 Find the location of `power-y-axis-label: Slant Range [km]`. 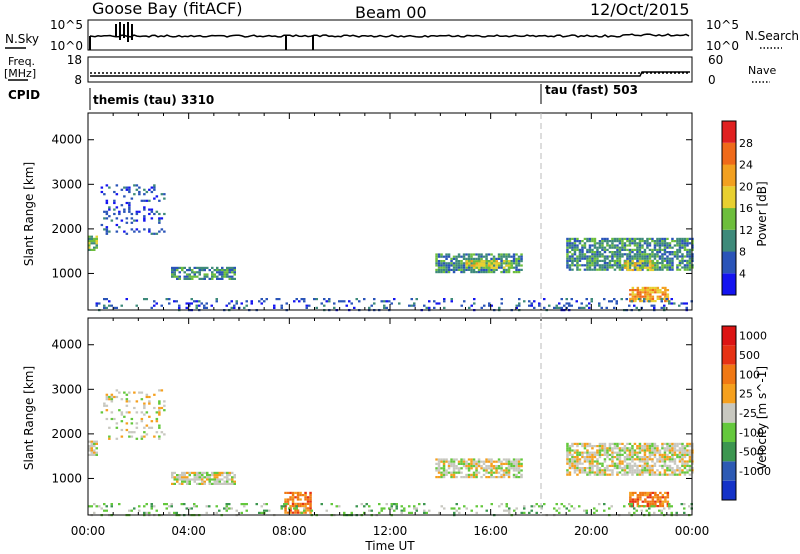

power-y-axis-label: Slant Range [km] is located at coordinates (29, 214).